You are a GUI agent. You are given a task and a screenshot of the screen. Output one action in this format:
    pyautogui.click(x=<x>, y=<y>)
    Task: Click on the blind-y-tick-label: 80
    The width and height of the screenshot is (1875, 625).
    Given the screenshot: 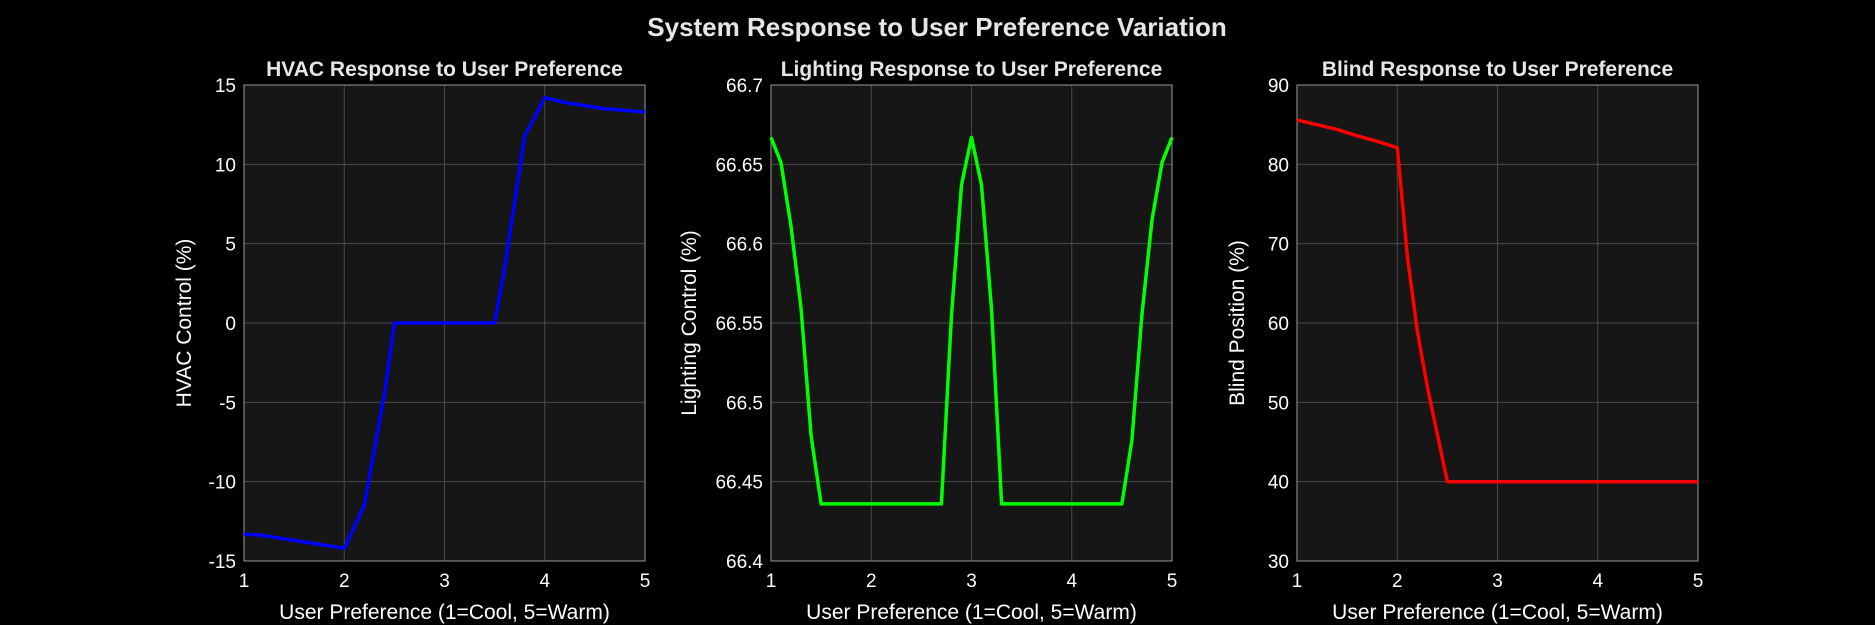 What is the action you would take?
    pyautogui.click(x=1278, y=165)
    